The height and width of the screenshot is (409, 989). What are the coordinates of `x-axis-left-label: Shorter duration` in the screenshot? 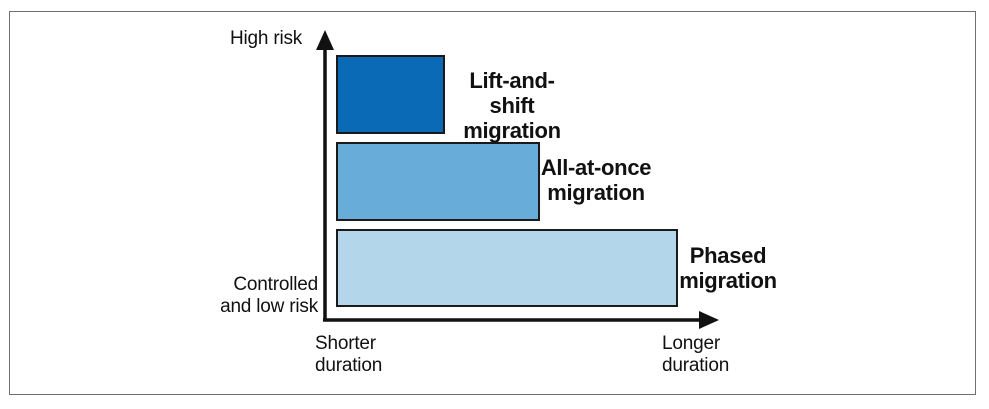 It's located at (349, 354).